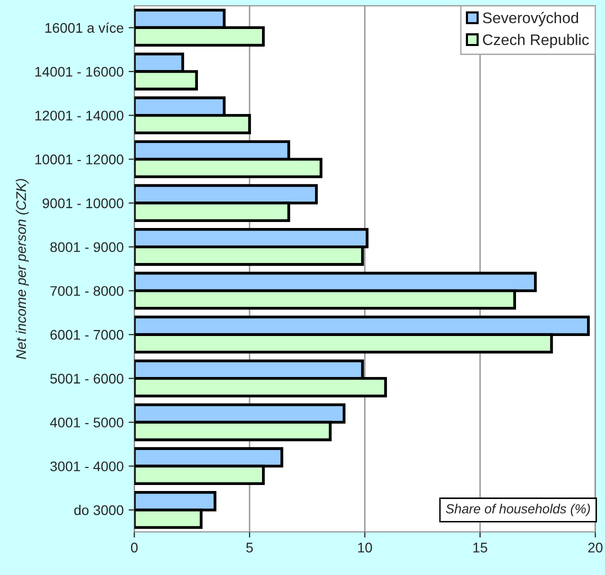 The image size is (605, 575). Describe the element at coordinates (87, 379) in the screenshot. I see `y-tick-label: 5001 - 6000` at that location.